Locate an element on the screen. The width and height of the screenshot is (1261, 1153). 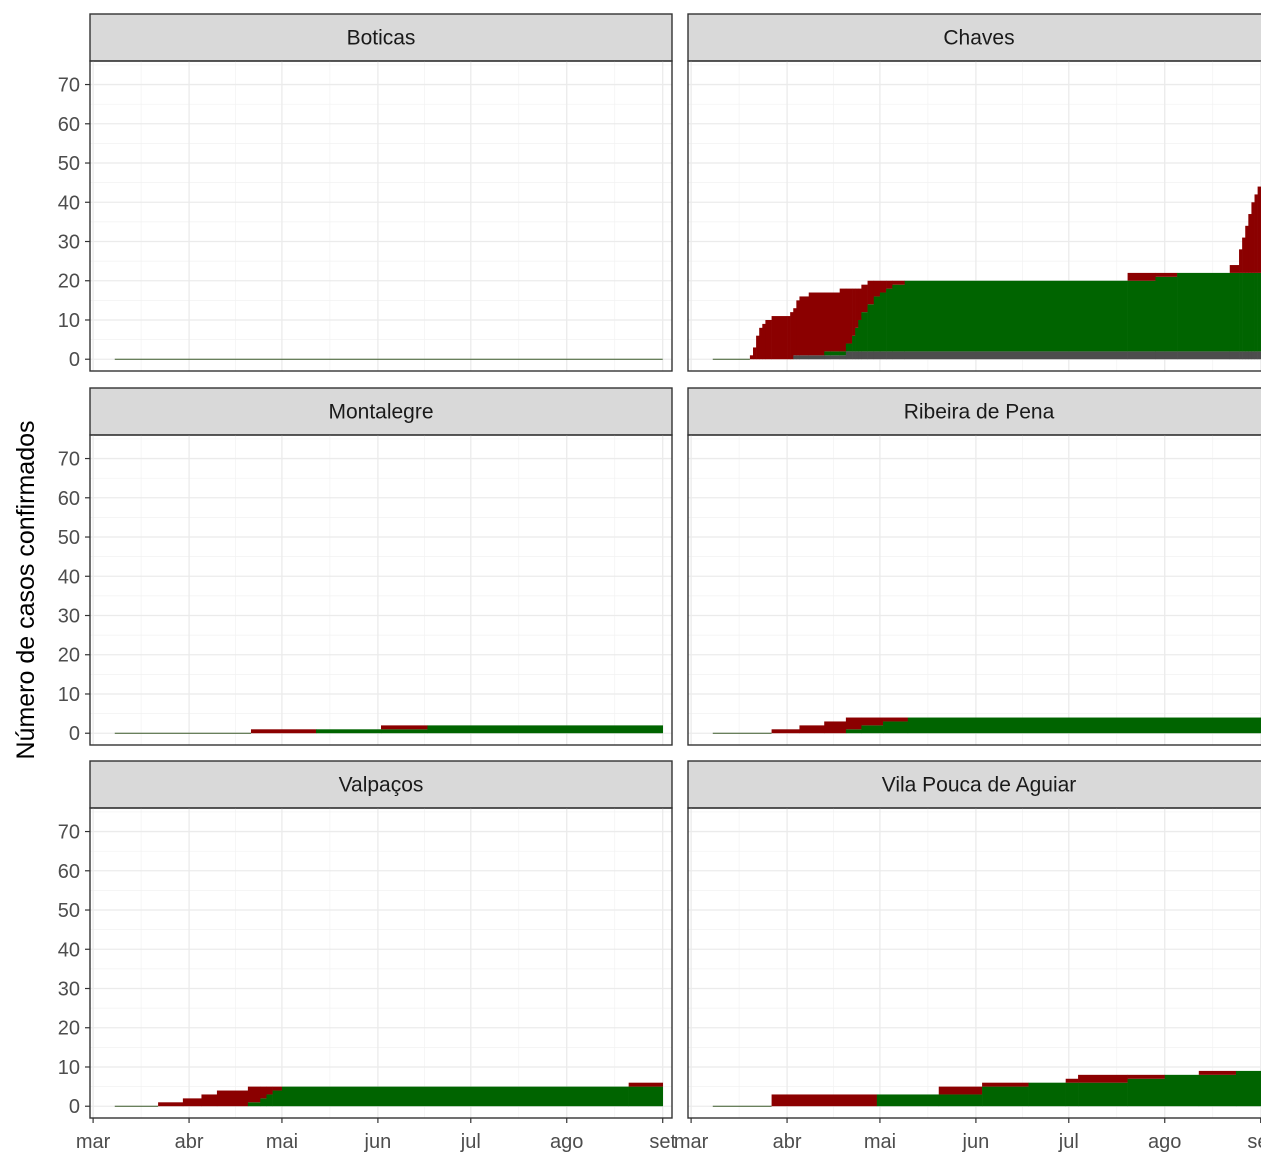
y-tick-label: 10 is located at coordinates (69, 695).